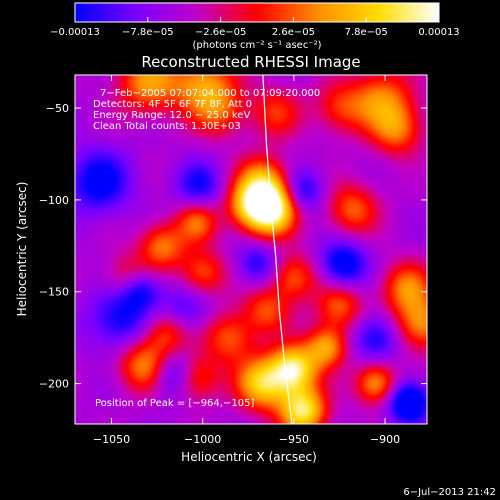  I want to click on colorbar-tick-label: 7.8e−05, so click(366, 32).